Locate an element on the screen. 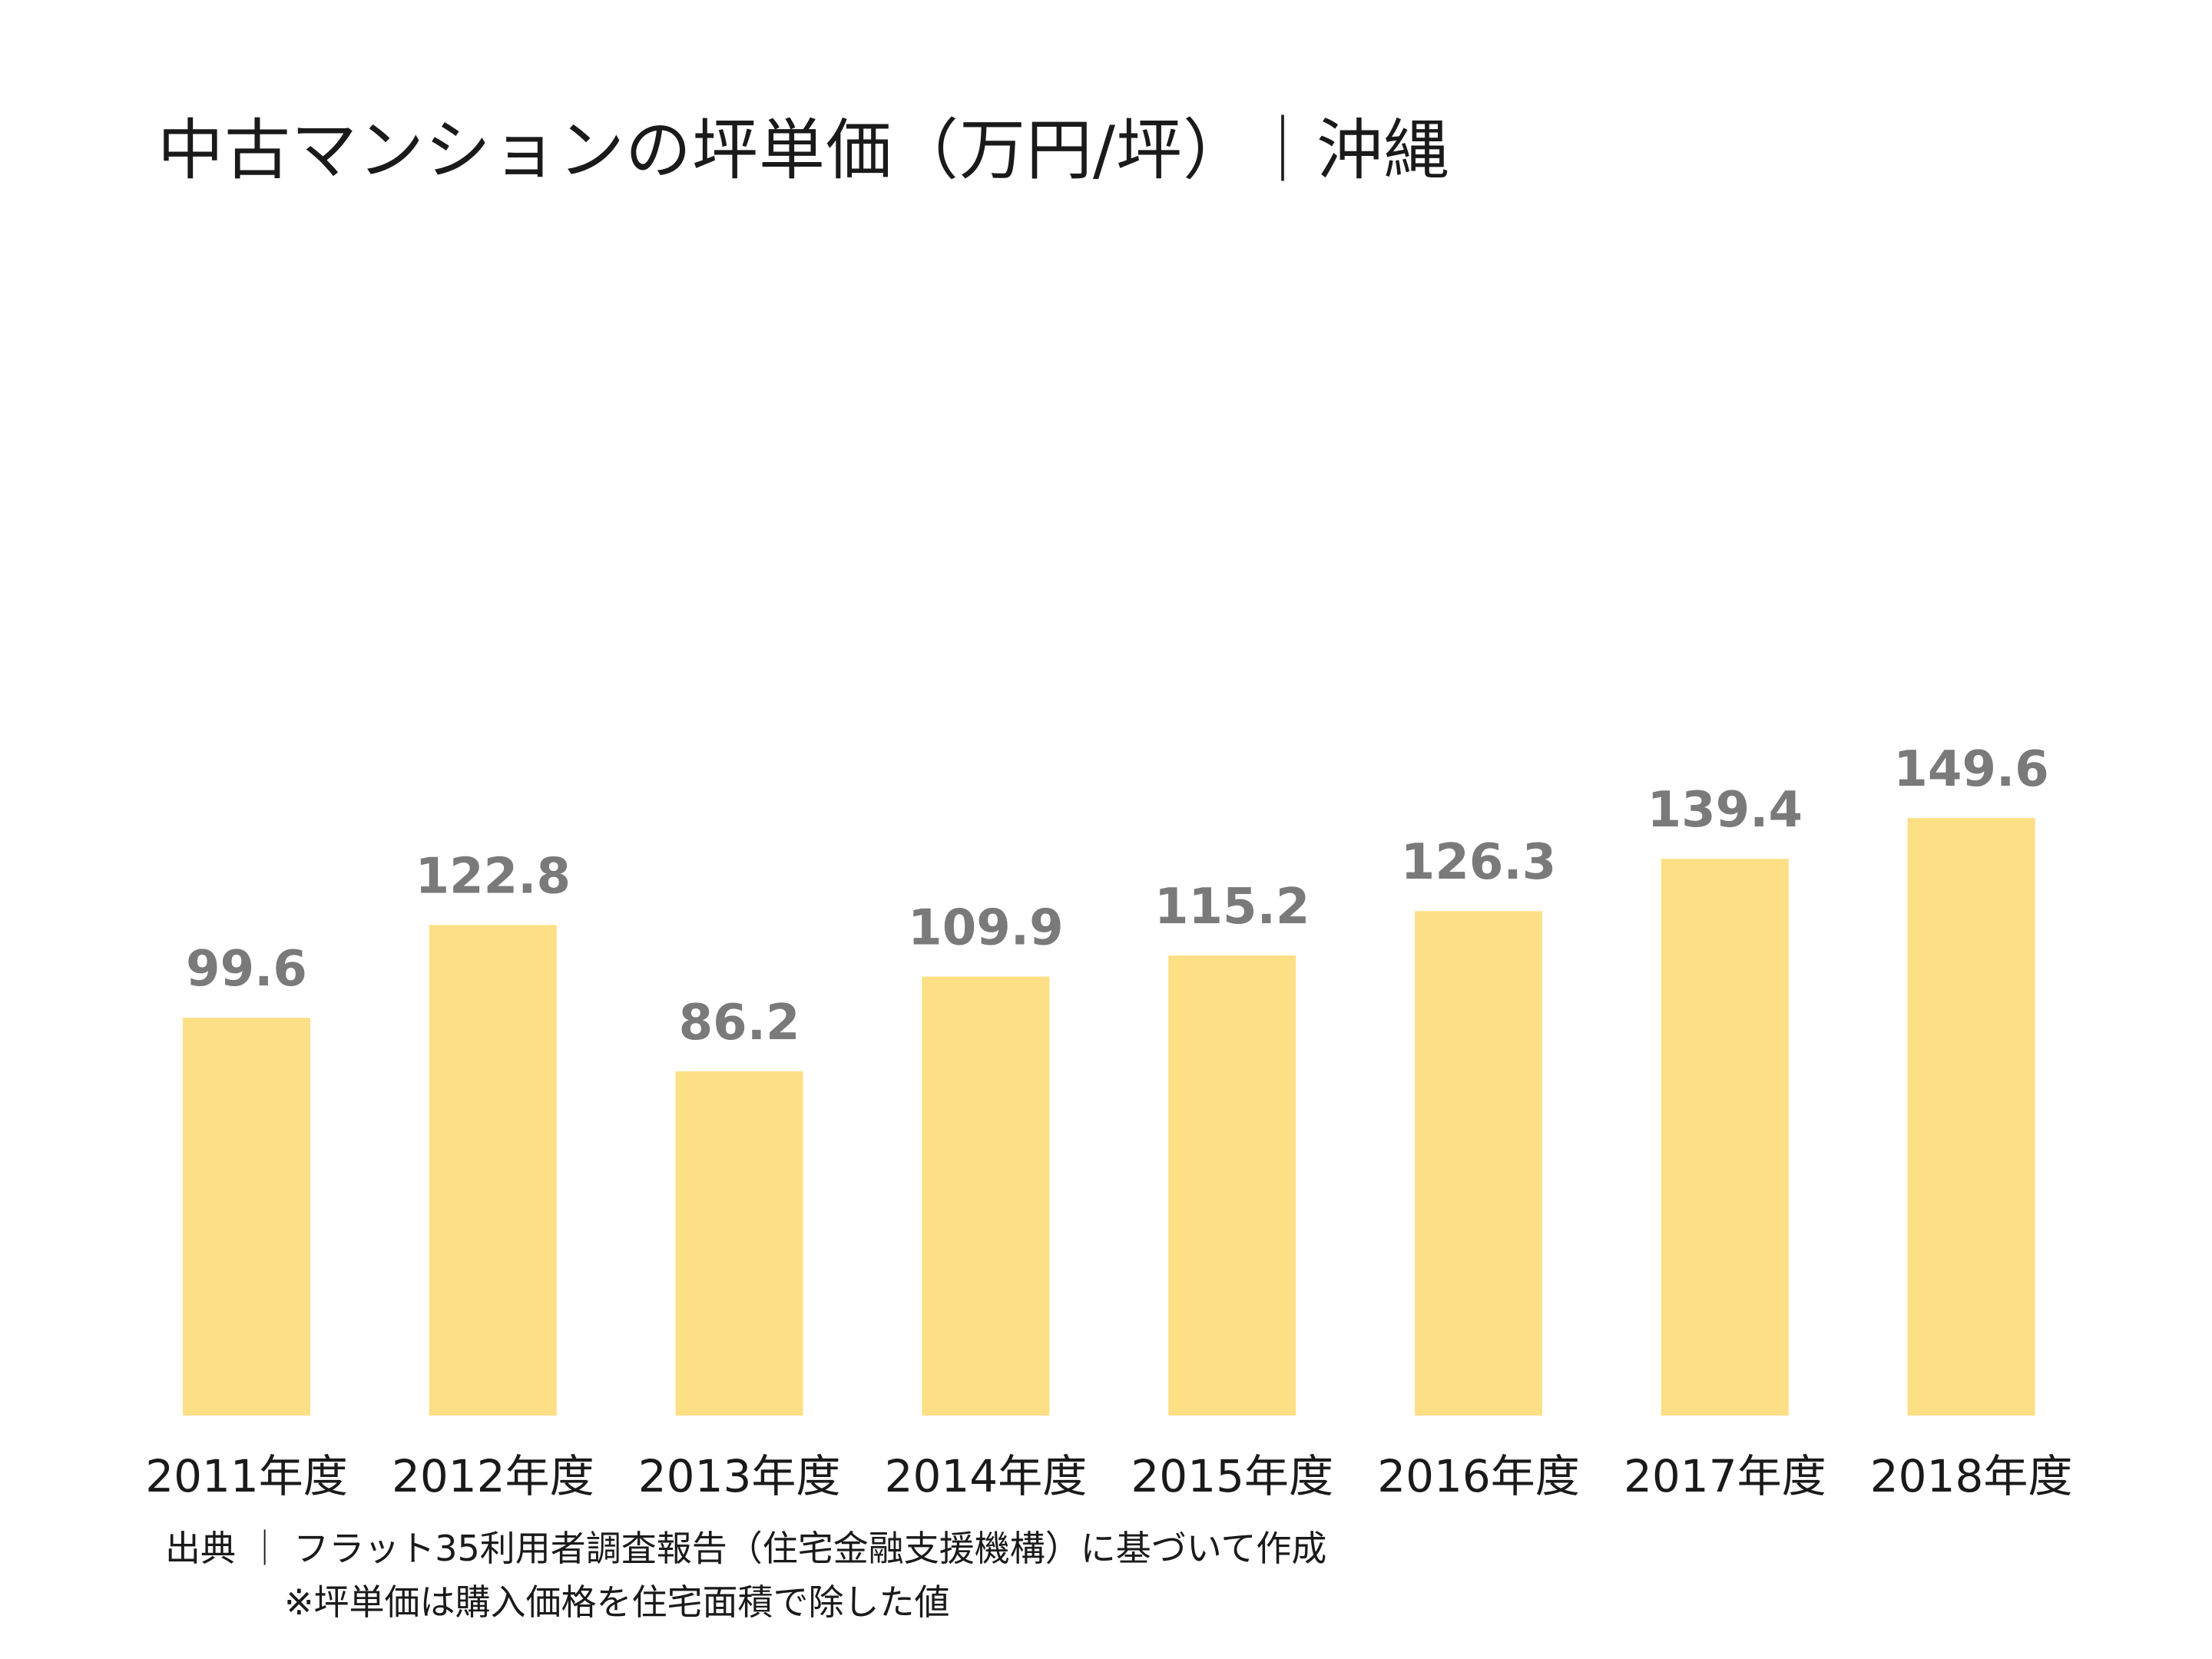 The image size is (2212, 1659). x-tick-label-2016年度: 2016年度 is located at coordinates (1478, 1476).